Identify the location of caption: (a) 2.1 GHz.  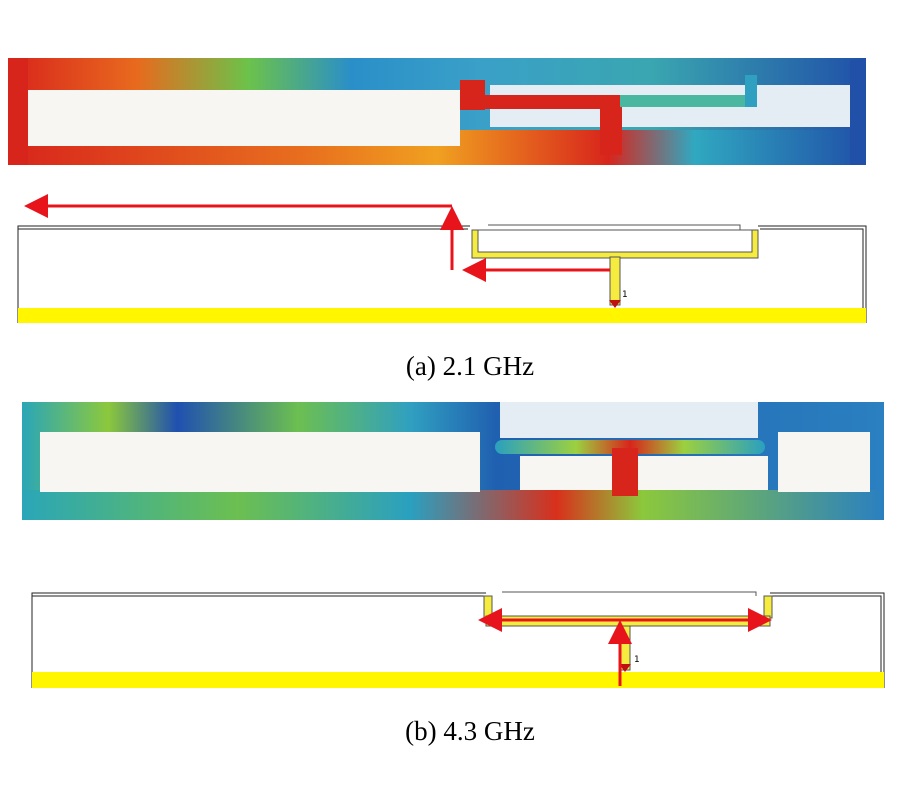
(470, 366).